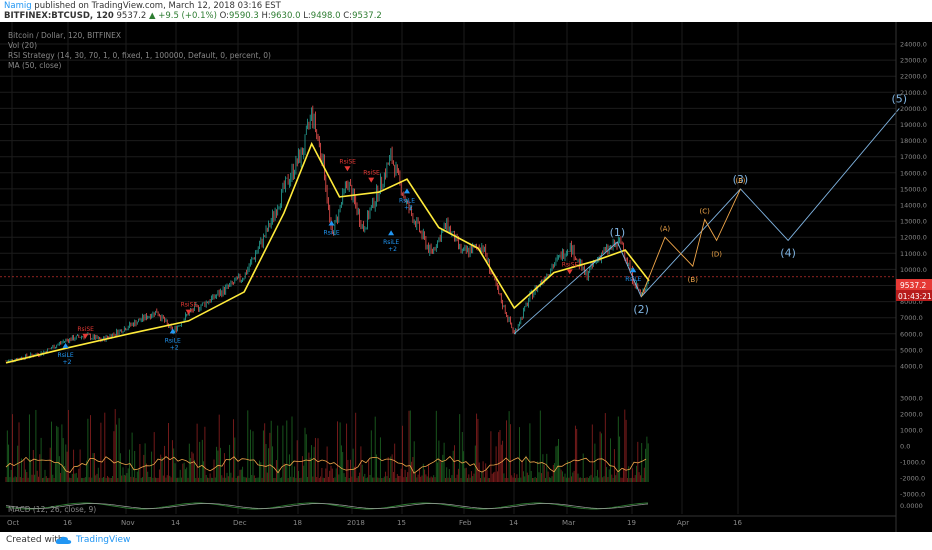 The width and height of the screenshot is (932, 550). I want to click on countdown-tag, so click(914, 295).